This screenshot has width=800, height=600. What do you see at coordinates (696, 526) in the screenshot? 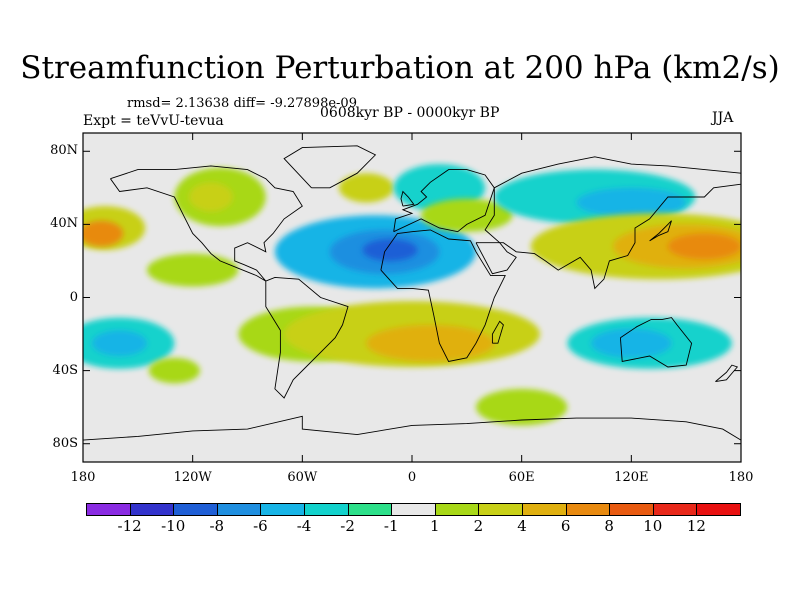
I see `colorbar-label: 12` at bounding box center [696, 526].